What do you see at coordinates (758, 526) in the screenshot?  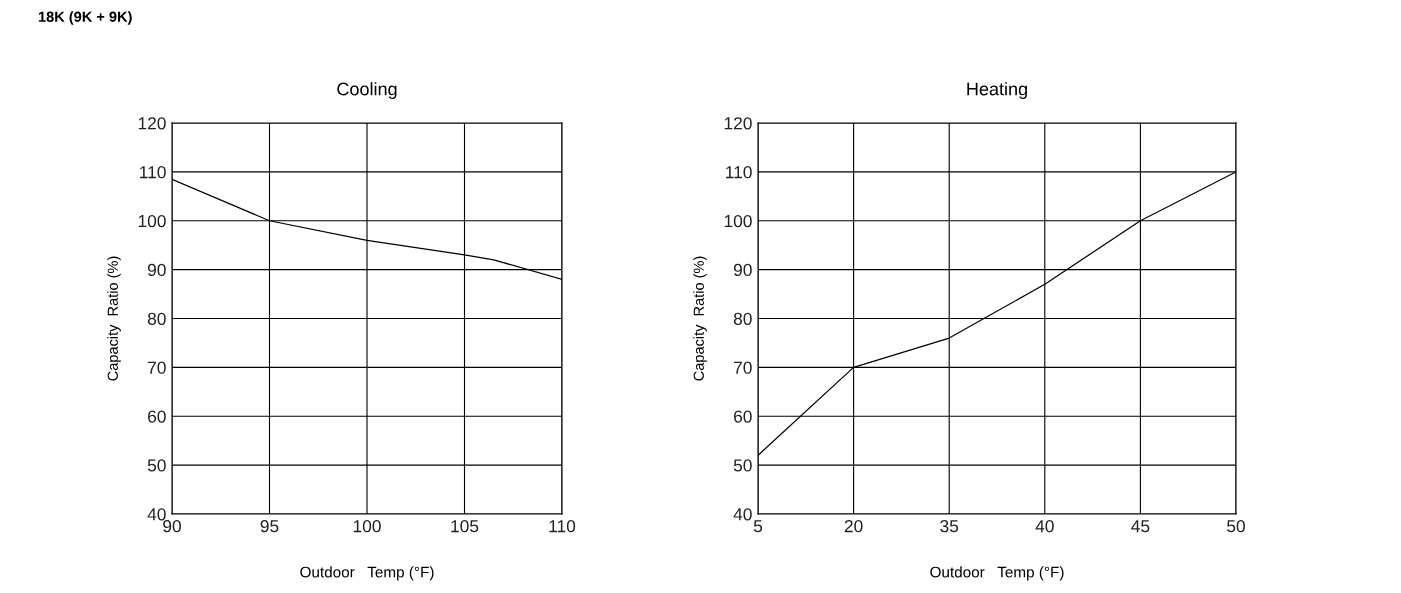 I see `x-tick-label: 5` at bounding box center [758, 526].